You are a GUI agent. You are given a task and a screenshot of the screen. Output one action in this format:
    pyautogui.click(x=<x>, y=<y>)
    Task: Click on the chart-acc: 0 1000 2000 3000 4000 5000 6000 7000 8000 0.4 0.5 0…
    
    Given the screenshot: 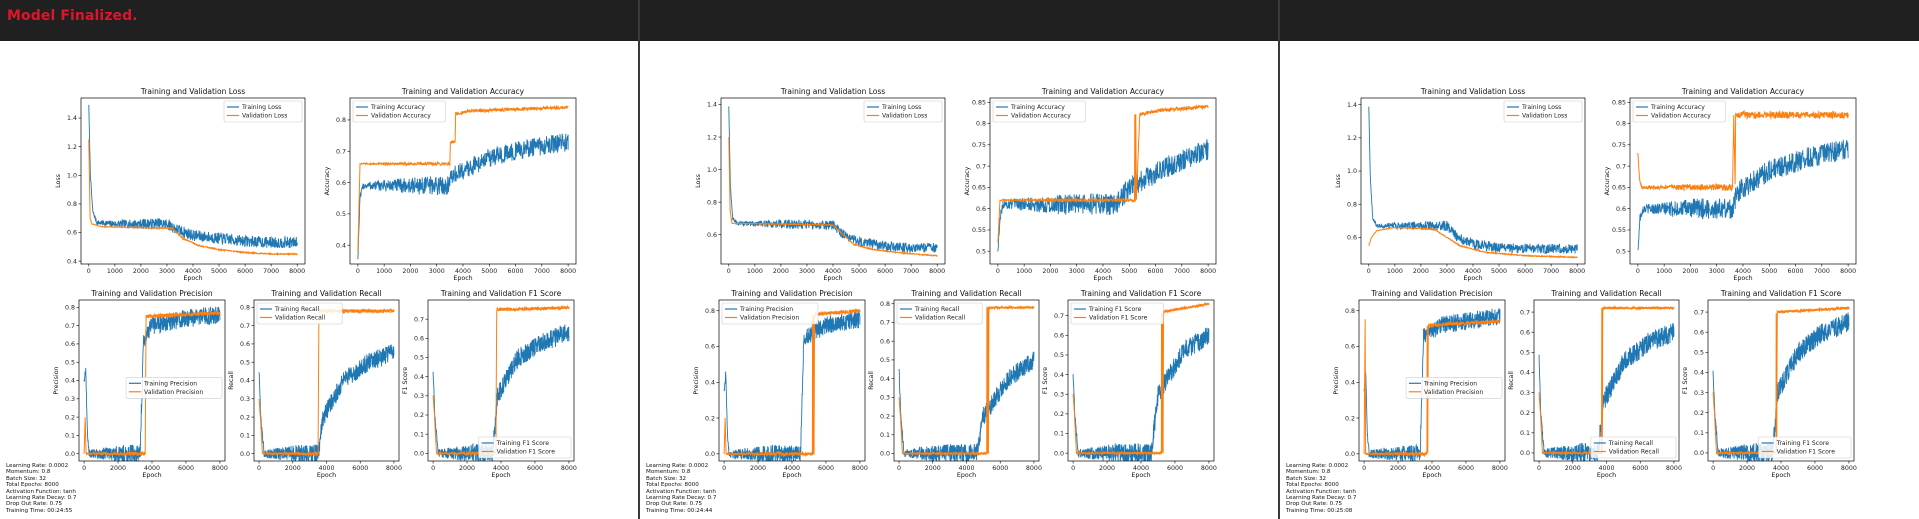 What is the action you would take?
    pyautogui.click(x=450, y=184)
    